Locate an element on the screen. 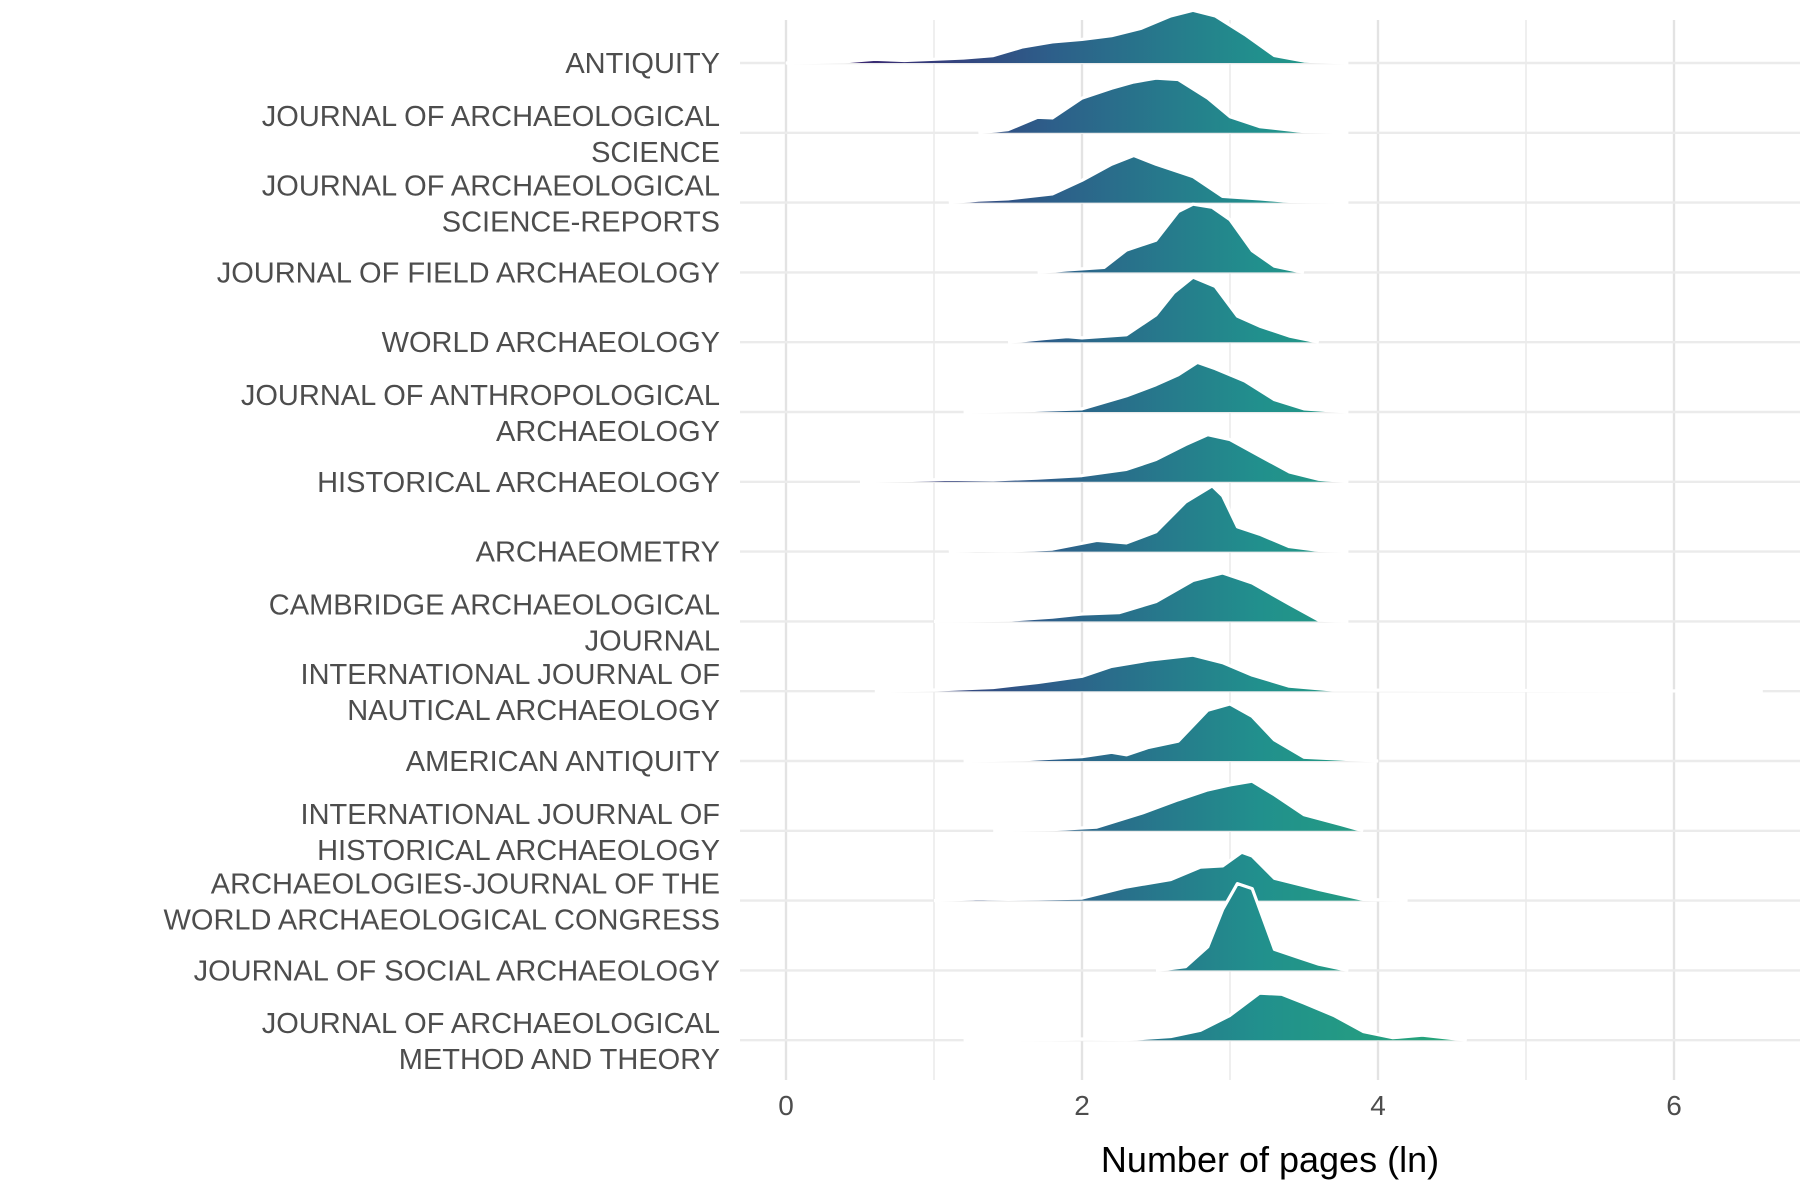  y-axis-label: ARCHAEOLOGY is located at coordinates (608, 432).